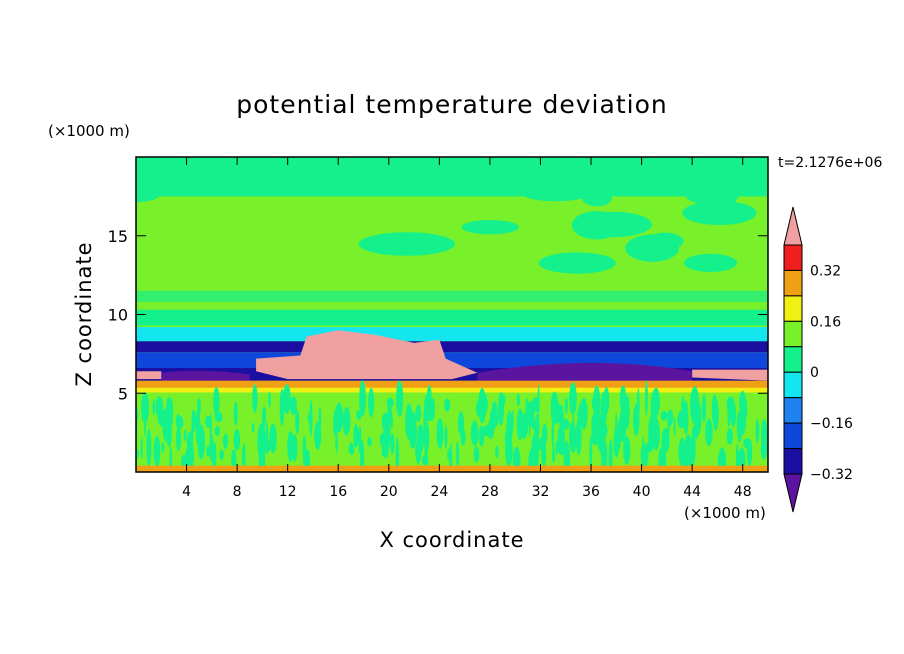 The width and height of the screenshot is (904, 654). Describe the element at coordinates (814, 373) in the screenshot. I see `colorbar-label: 0` at that location.